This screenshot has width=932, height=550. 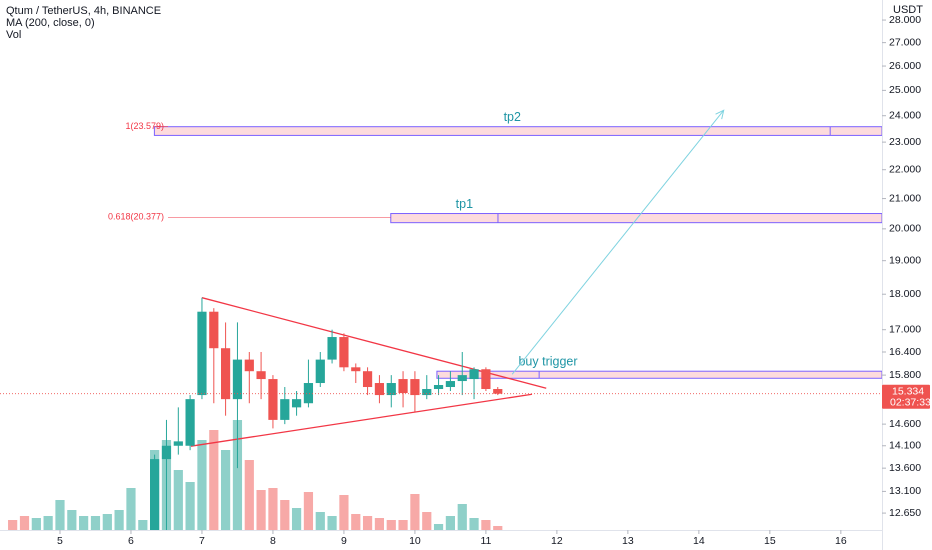 What do you see at coordinates (547, 362) in the screenshot?
I see `zone-label: buy trigger` at bounding box center [547, 362].